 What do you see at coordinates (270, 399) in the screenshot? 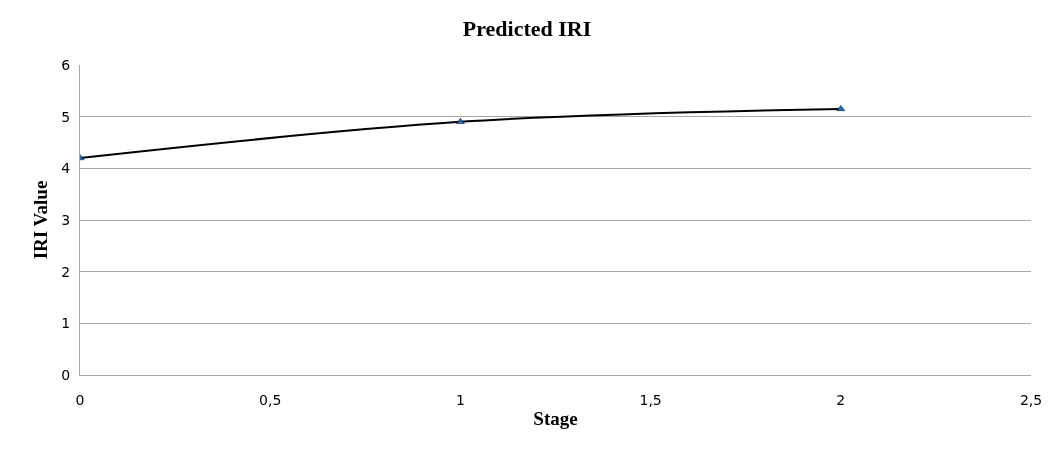
I see `x-tick-label: 0,5` at bounding box center [270, 399].